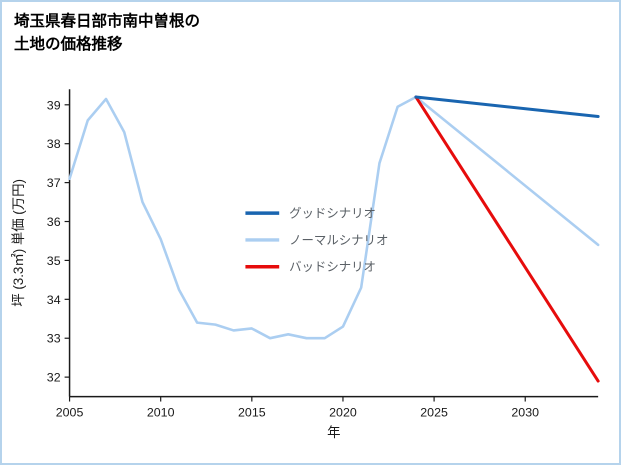  Describe the element at coordinates (54, 183) in the screenshot. I see `y-tick-label: 37` at that location.